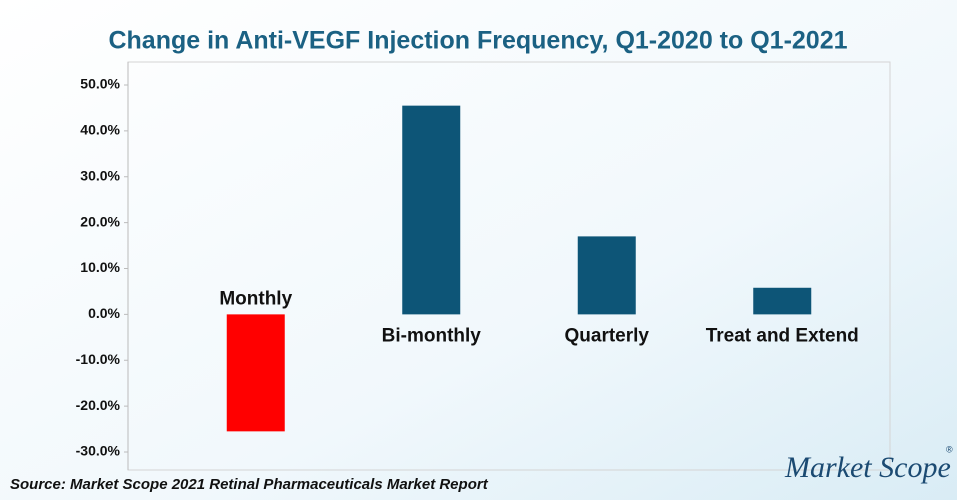 The width and height of the screenshot is (957, 500). Describe the element at coordinates (98, 451) in the screenshot. I see `y-tick-label: -30.0%` at that location.